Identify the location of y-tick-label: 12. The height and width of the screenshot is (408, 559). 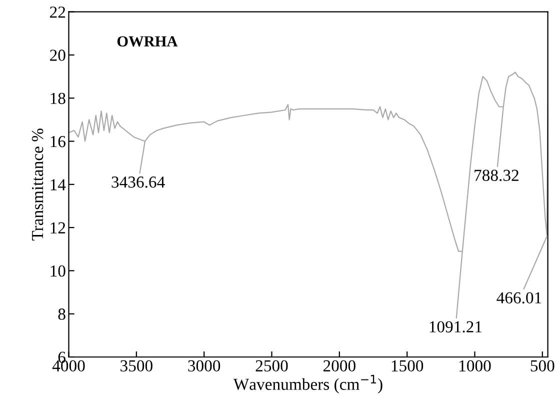
(58, 228).